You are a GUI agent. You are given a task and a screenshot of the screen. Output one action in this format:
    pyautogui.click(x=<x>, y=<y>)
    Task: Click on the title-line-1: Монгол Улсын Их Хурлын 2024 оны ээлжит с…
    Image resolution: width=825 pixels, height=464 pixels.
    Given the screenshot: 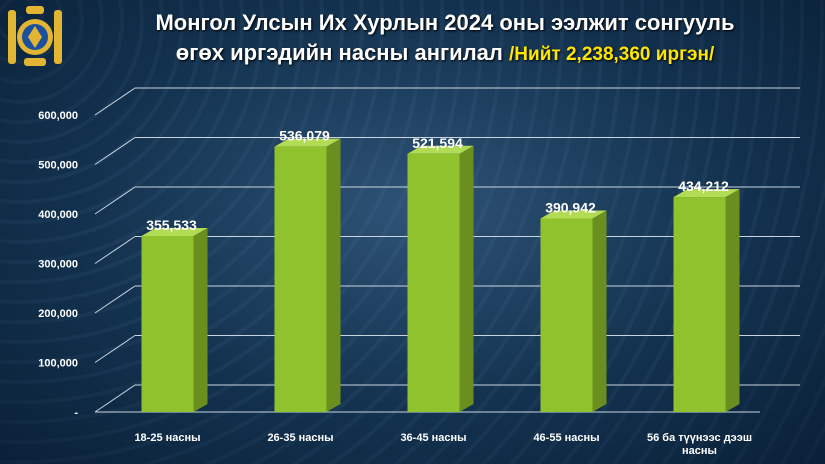 What is the action you would take?
    pyautogui.click(x=445, y=22)
    